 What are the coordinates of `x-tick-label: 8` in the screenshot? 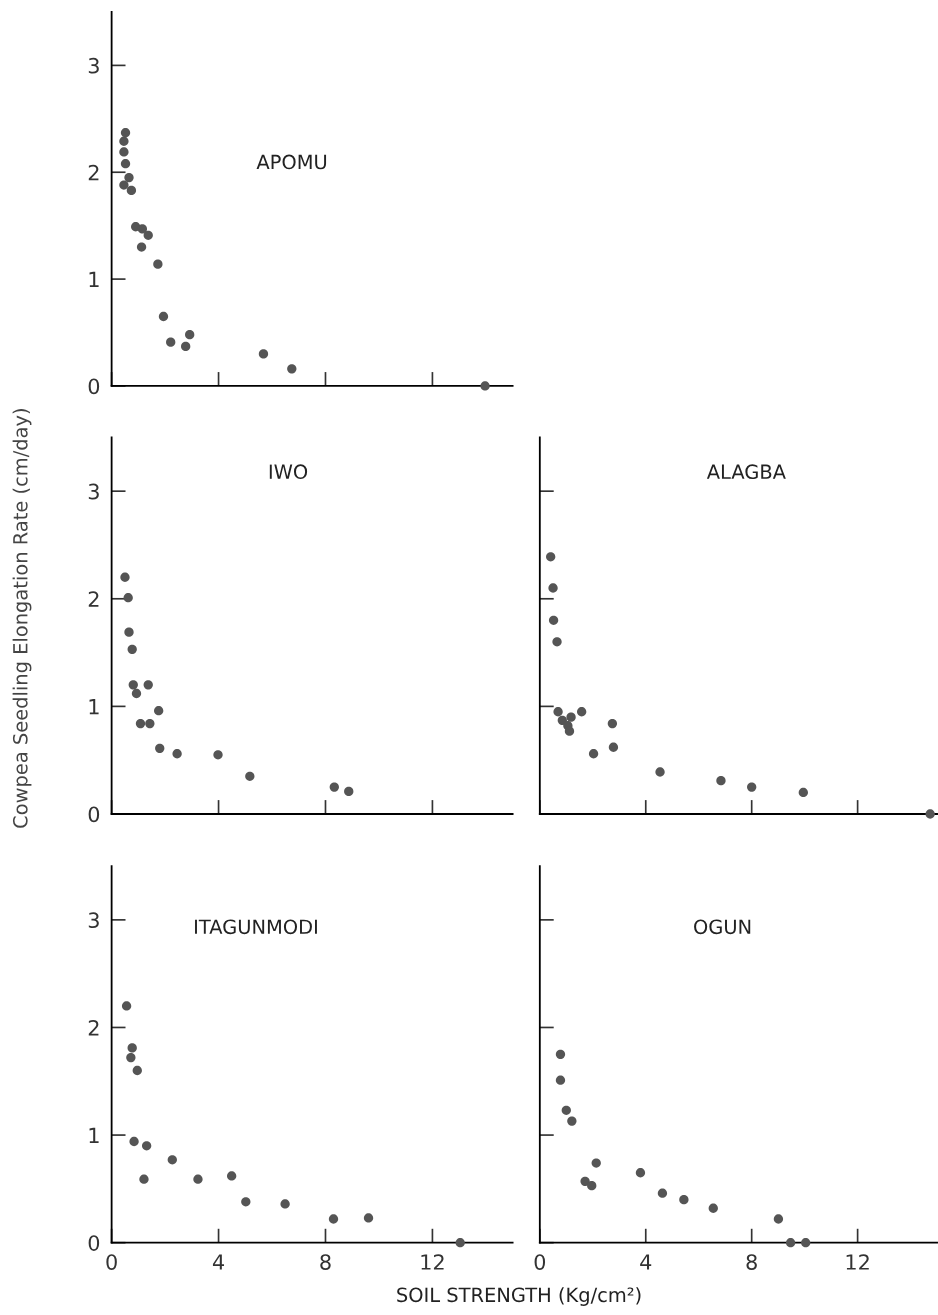 It's located at (325, 1262).